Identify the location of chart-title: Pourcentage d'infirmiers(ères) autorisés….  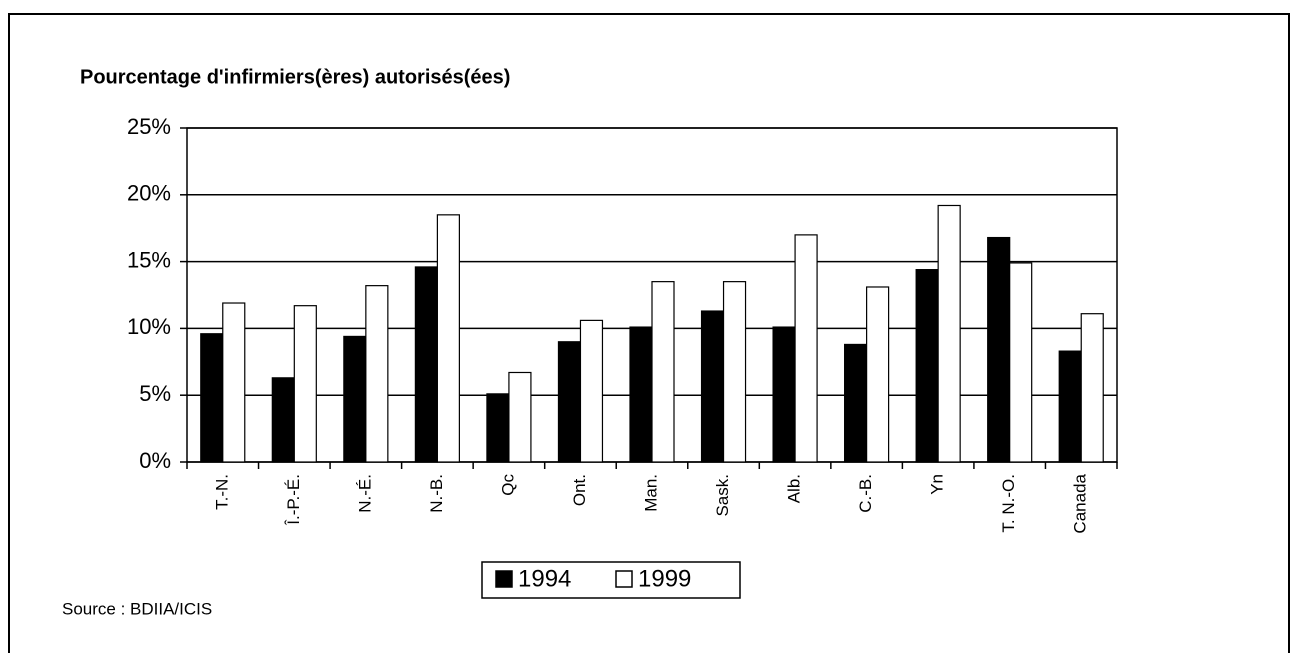
(295, 77).